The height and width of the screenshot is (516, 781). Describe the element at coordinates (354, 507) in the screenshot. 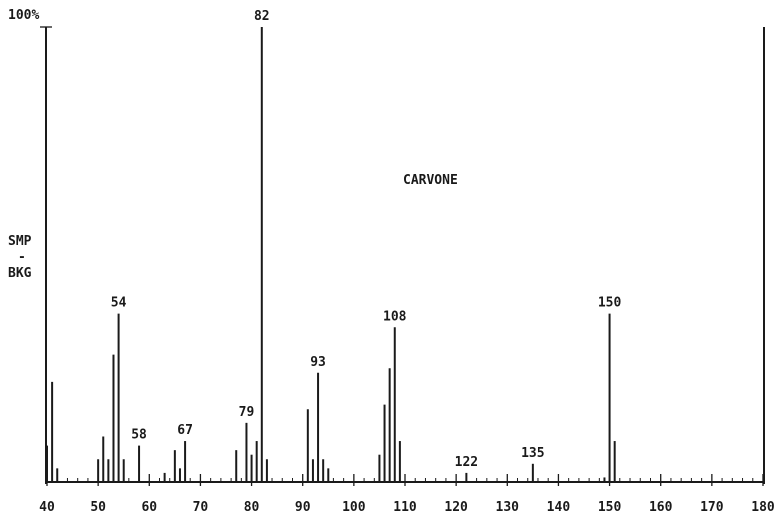

I see `x-tick-label-100: 100` at that location.